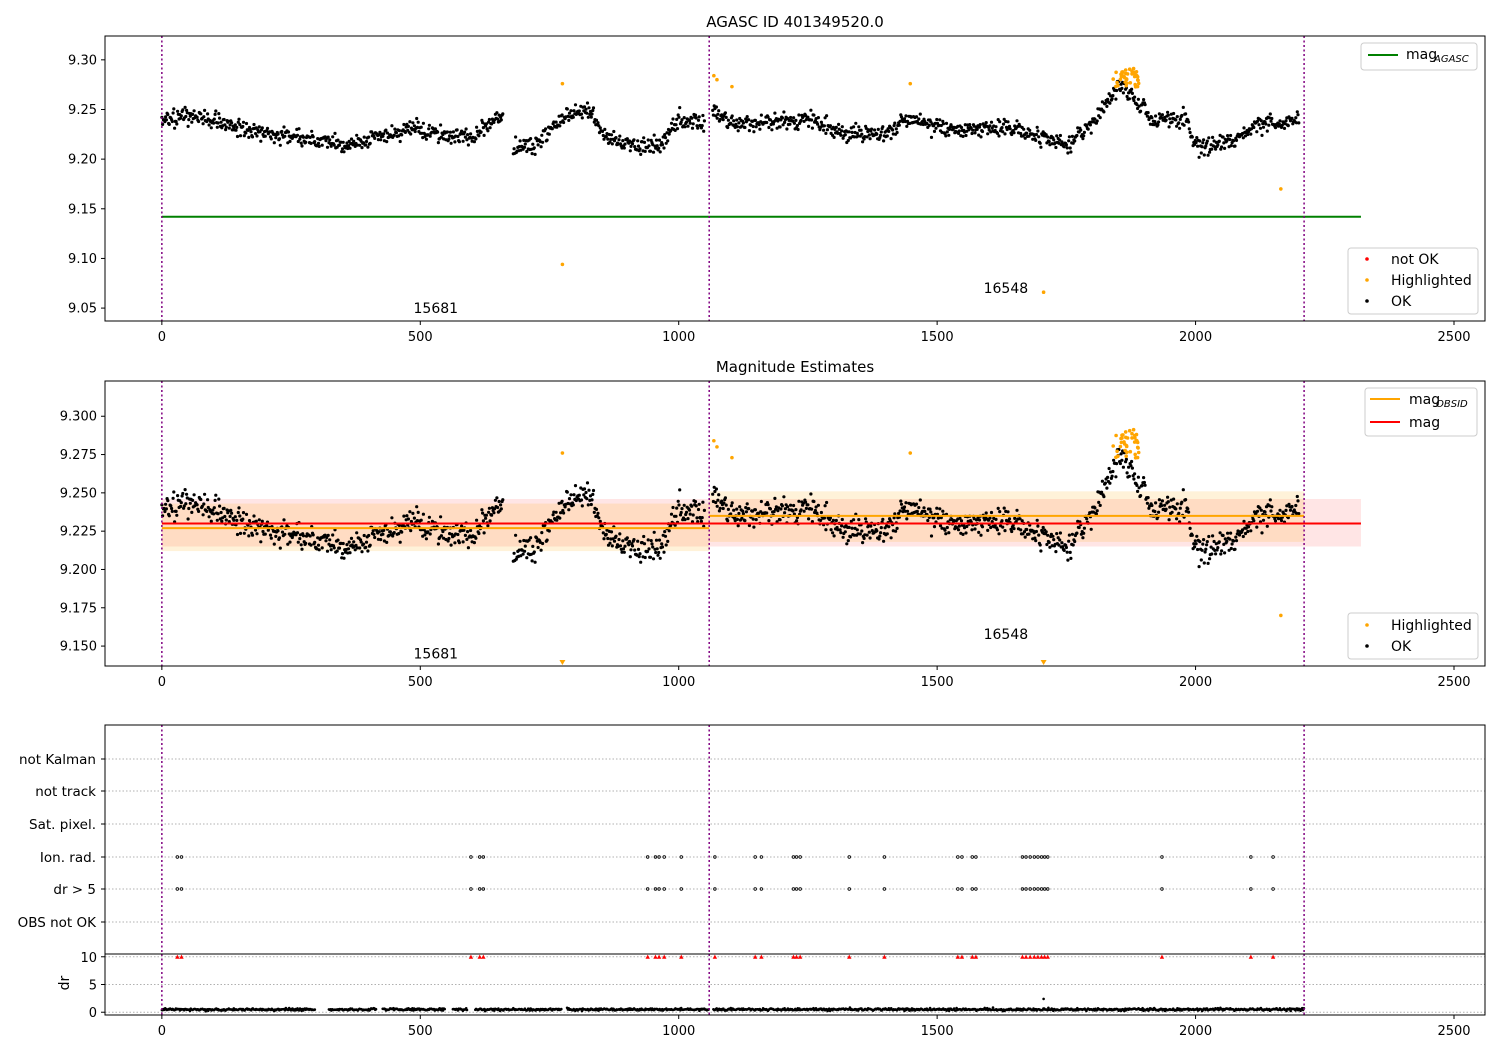  What do you see at coordinates (562, 662) in the screenshot?
I see `below-range-marker` at bounding box center [562, 662].